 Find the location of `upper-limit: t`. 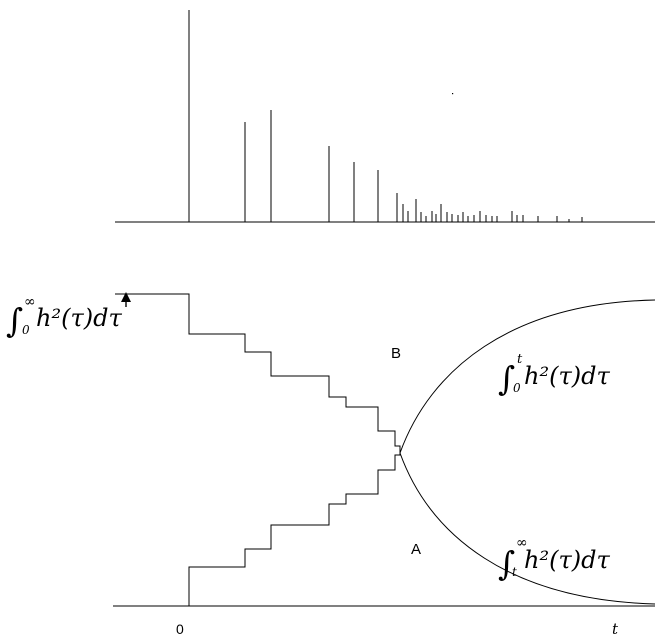

upper-limit: t is located at coordinates (520, 359).